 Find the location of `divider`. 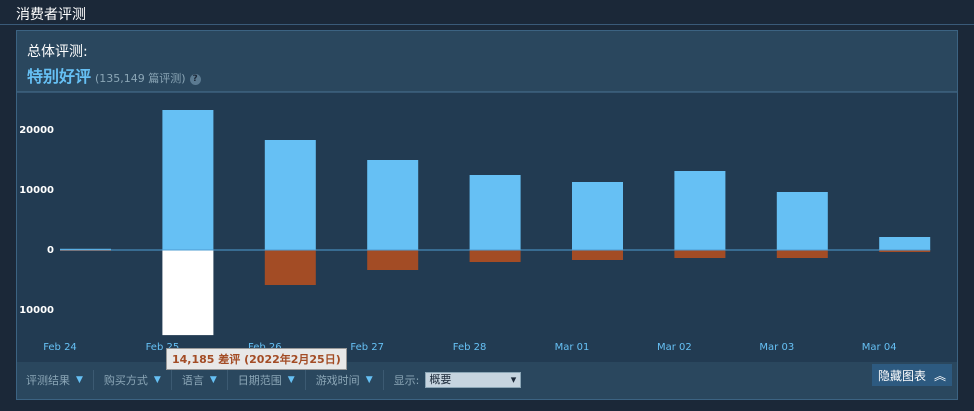

divider is located at coordinates (487, 24).